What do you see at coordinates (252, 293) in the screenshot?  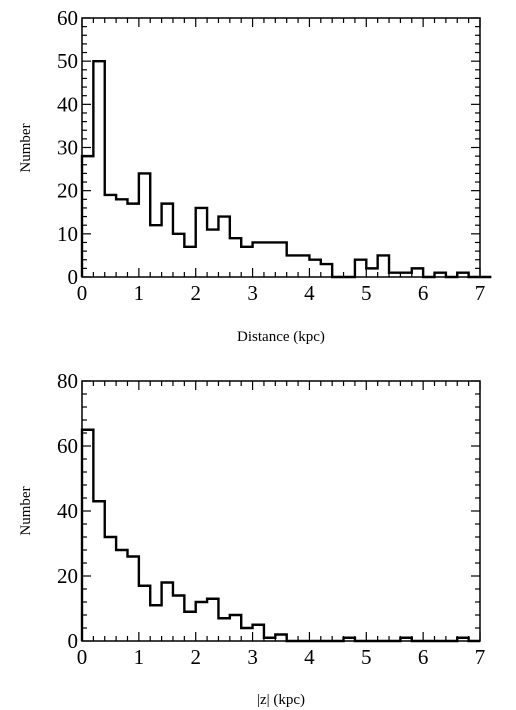 I see `distance-x-tick-label: 3` at bounding box center [252, 293].